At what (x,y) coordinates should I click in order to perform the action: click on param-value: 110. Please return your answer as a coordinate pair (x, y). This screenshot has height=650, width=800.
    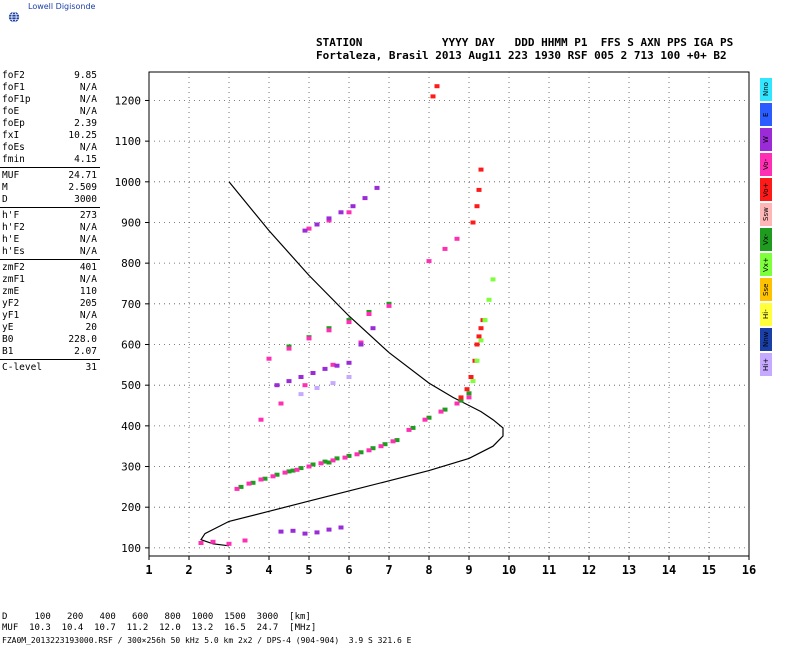
    Looking at the image, I should click on (88, 291).